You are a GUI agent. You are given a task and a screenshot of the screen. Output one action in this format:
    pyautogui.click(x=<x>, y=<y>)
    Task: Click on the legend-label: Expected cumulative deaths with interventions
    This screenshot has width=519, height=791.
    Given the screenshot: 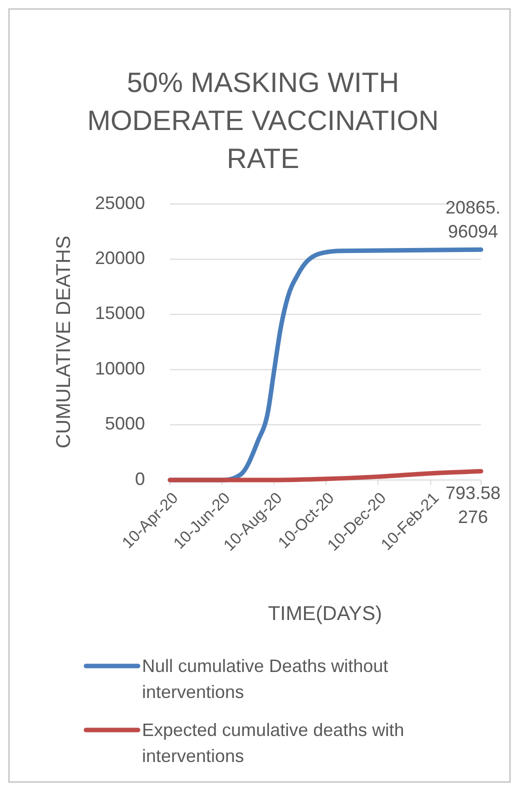 What is the action you would take?
    pyautogui.click(x=273, y=743)
    